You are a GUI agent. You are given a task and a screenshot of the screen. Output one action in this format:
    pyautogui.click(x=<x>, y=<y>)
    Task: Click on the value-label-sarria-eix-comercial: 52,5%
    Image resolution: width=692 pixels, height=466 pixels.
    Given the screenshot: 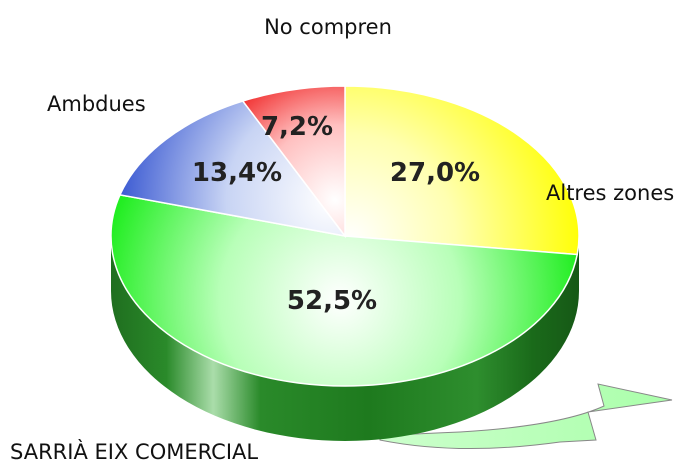 What is the action you would take?
    pyautogui.click(x=332, y=301)
    